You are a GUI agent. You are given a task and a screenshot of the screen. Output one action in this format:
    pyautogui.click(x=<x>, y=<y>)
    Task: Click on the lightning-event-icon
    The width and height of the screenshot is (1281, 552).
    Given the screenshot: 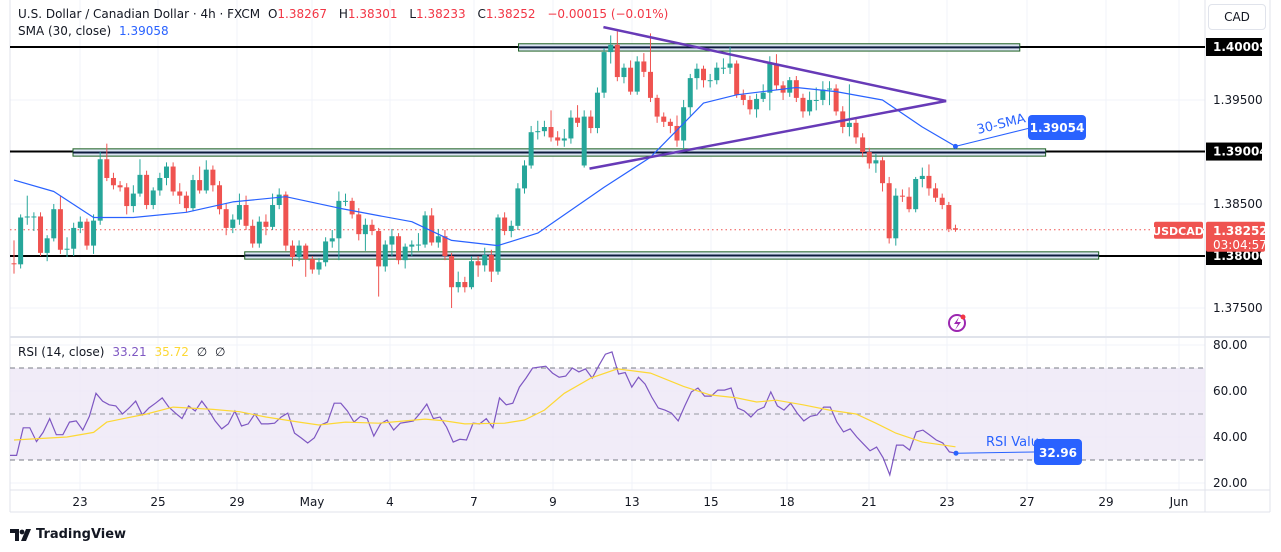 What is the action you would take?
    pyautogui.click(x=957, y=323)
    